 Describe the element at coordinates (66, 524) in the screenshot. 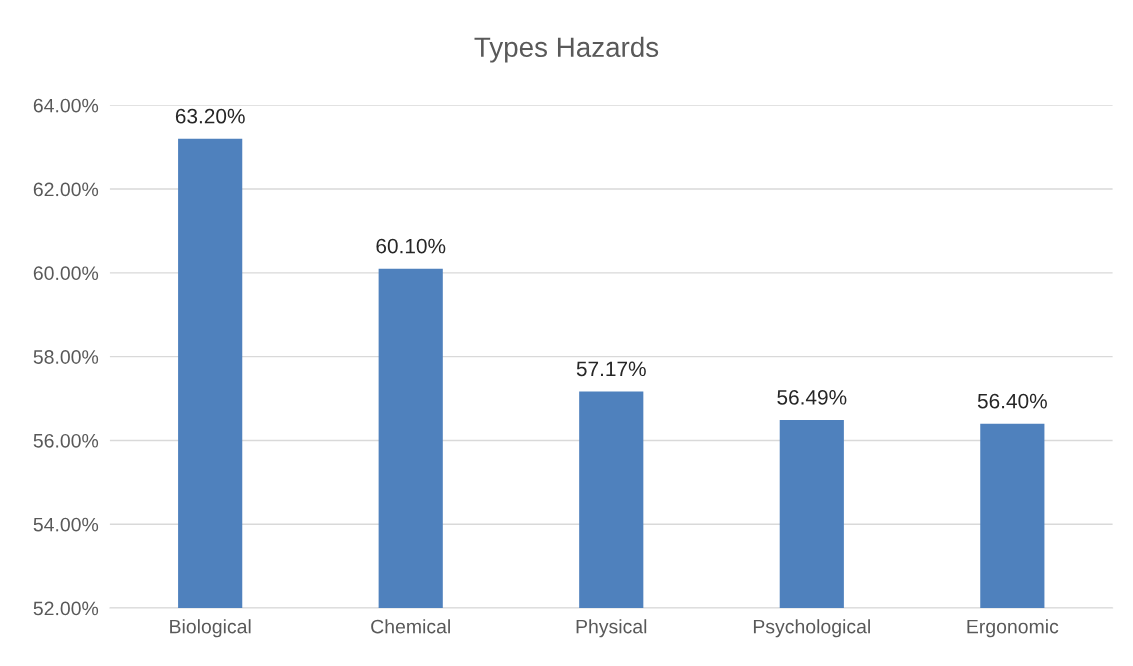

I see `y-tick-label: 54.00%` at that location.